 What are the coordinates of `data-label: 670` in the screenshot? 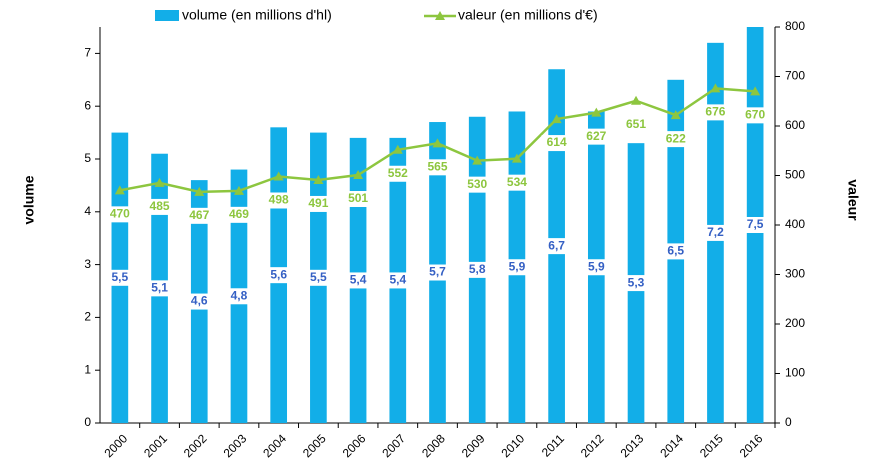 It's located at (755, 115).